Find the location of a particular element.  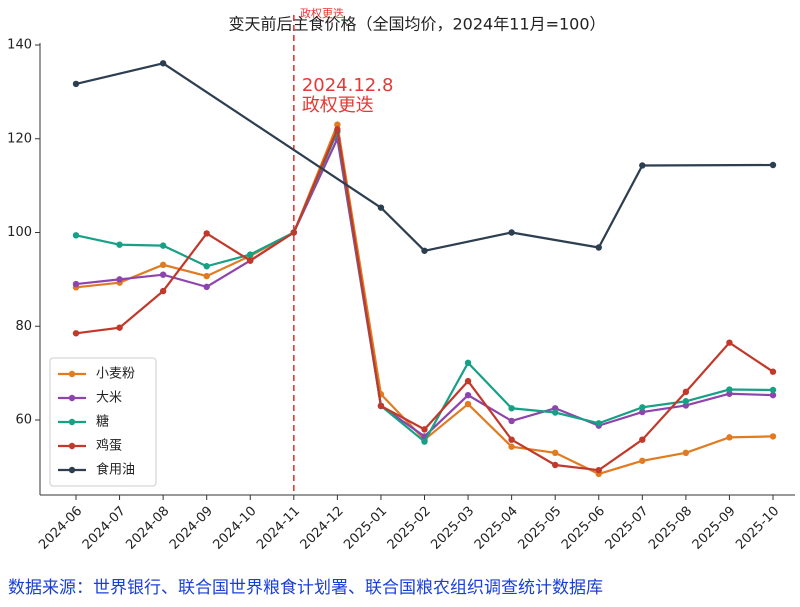

y-tick-label: 80 is located at coordinates (23, 326).